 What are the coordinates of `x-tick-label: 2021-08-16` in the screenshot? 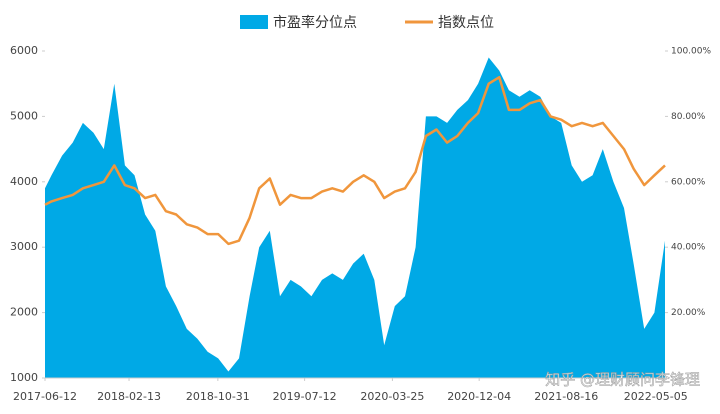 It's located at (566, 396).